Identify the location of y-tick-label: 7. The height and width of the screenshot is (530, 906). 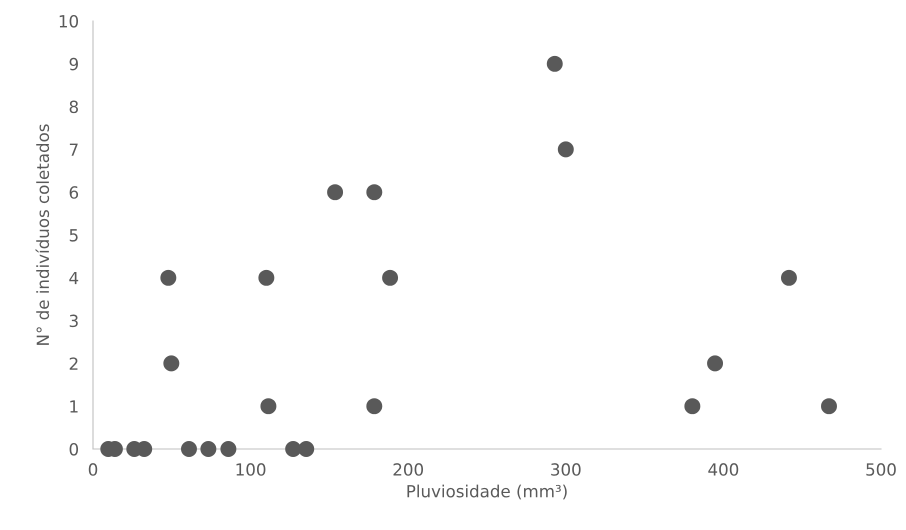
(74, 150).